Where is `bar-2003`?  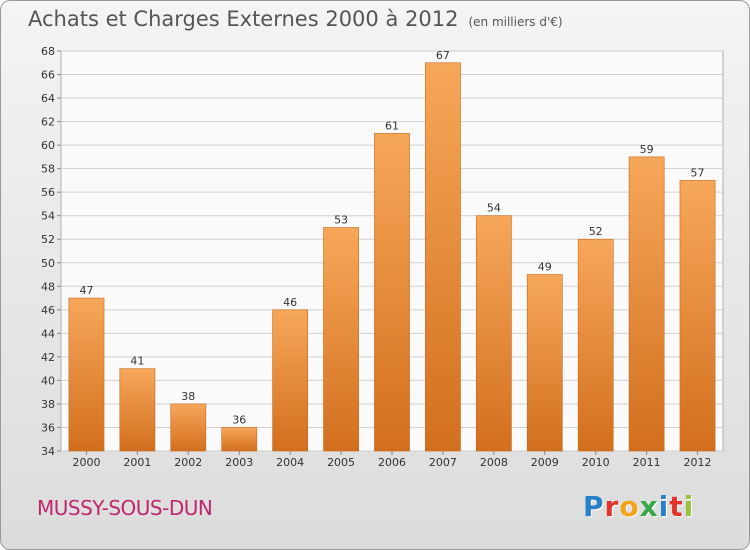 bar-2003 is located at coordinates (239, 439).